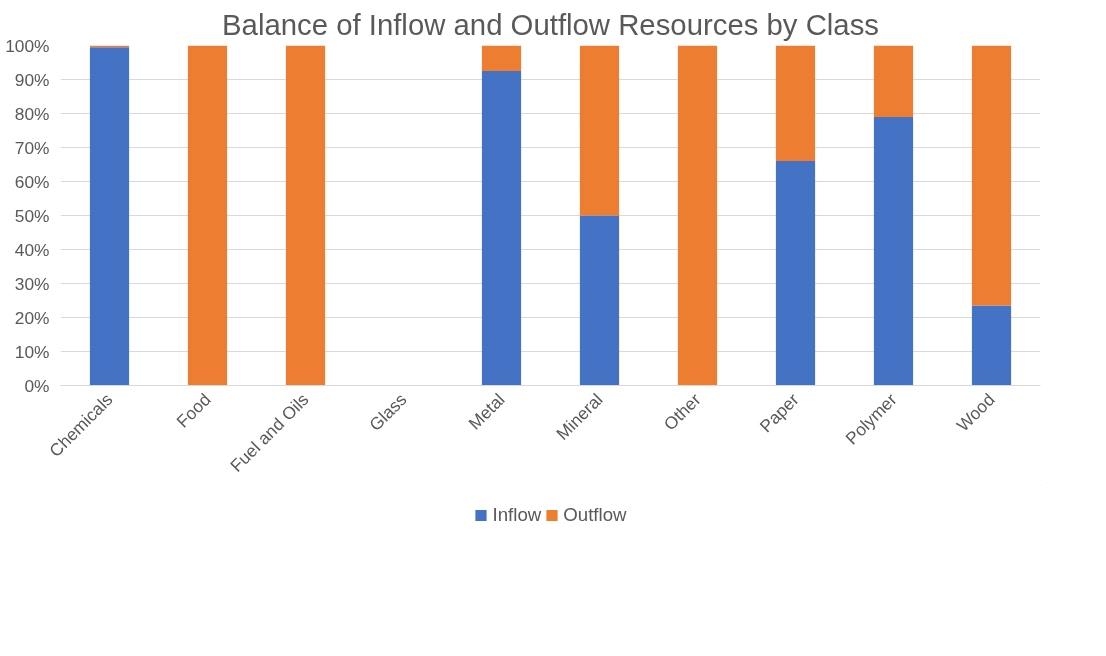  Describe the element at coordinates (550, 24) in the screenshot. I see `chart-title: Balance of Inflow and Outflow Resources by Class` at that location.